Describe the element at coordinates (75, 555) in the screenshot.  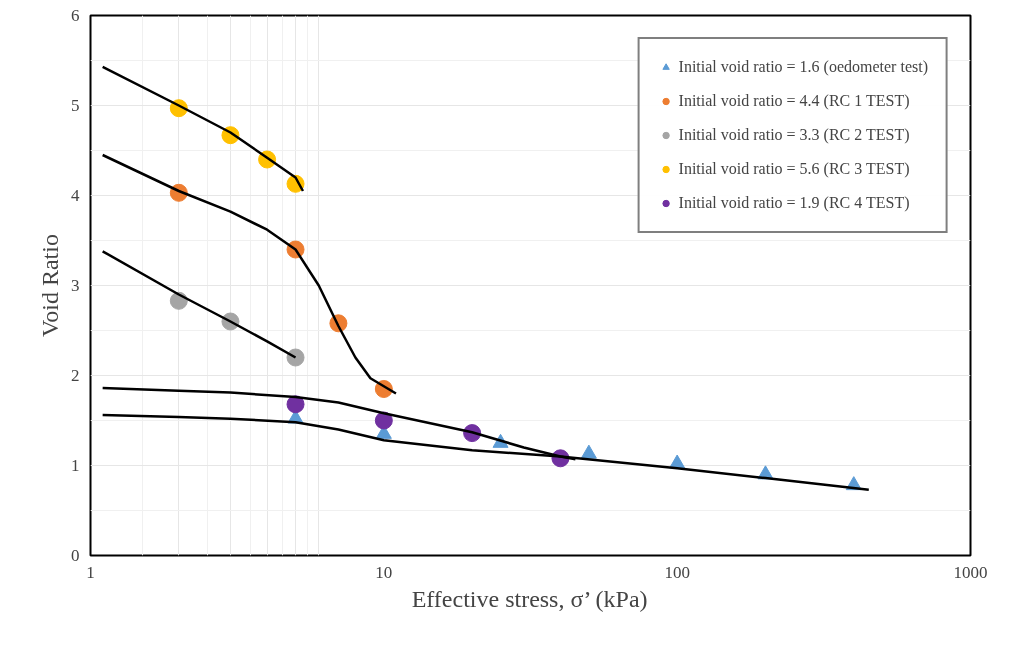
I see `y-tick-label: 0` at that location.